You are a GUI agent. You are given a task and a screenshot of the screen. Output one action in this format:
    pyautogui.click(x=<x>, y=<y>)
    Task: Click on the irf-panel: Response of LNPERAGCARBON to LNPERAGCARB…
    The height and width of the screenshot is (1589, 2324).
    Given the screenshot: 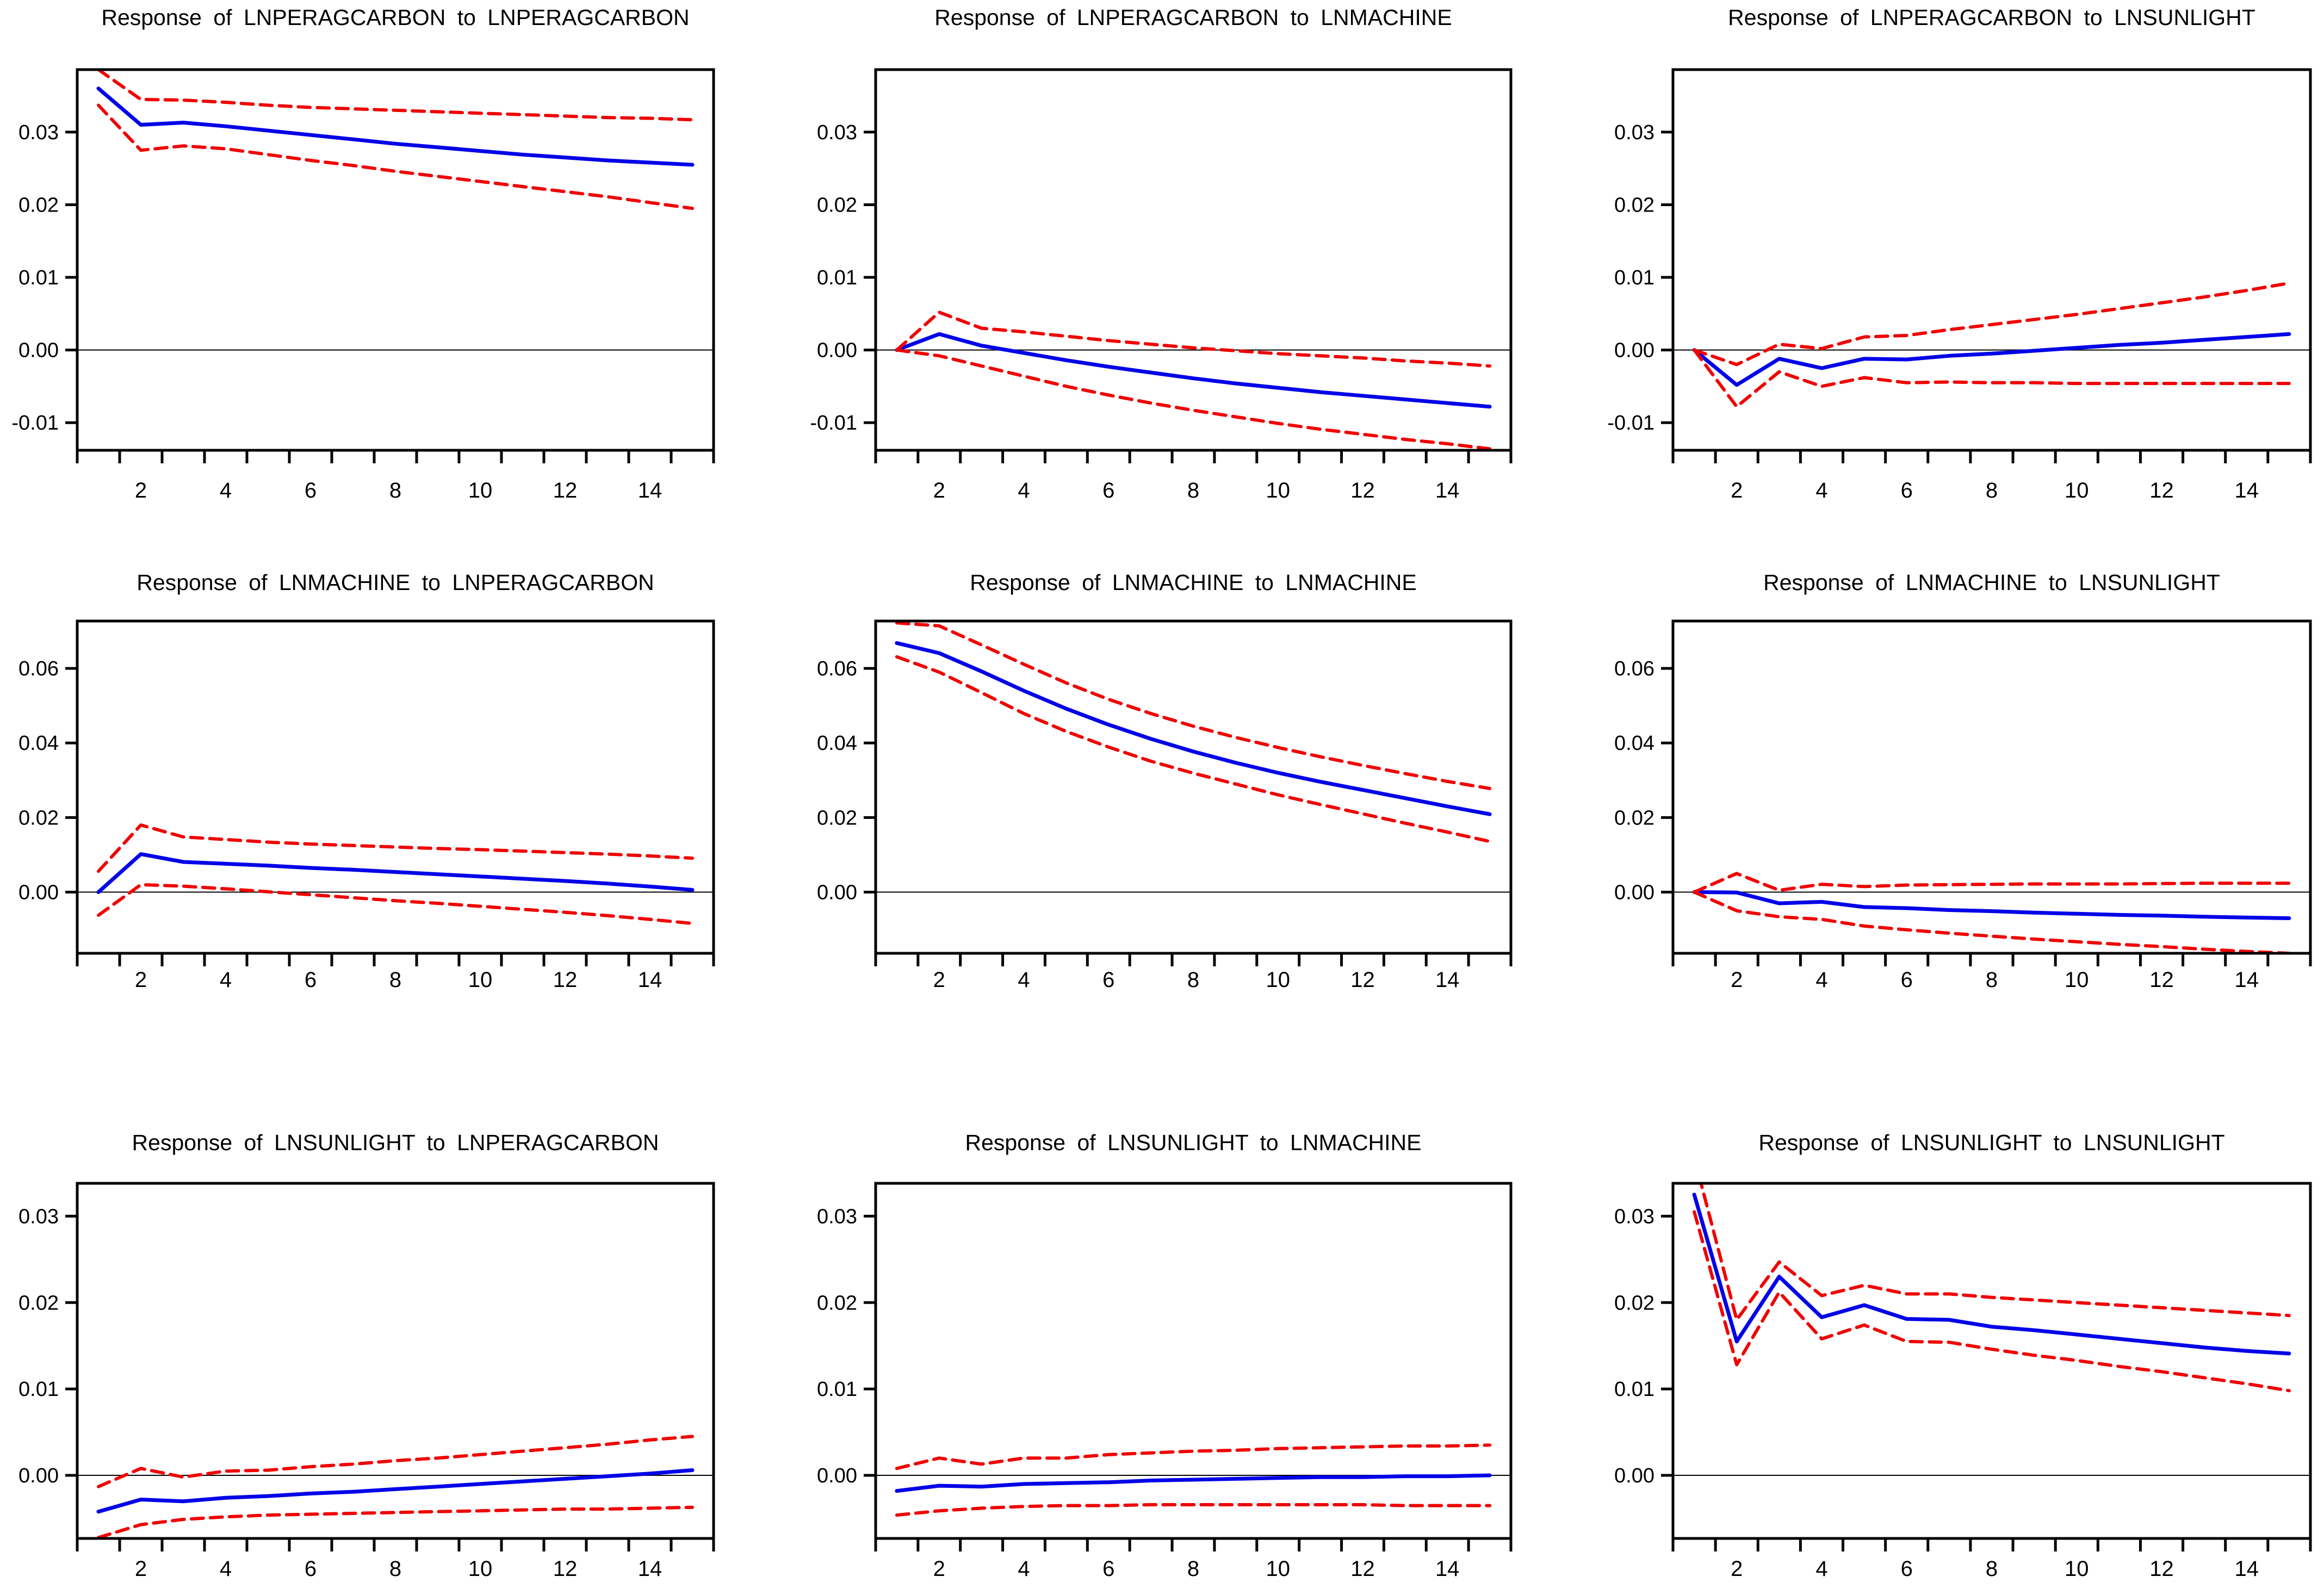 What is the action you would take?
    pyautogui.click(x=363, y=253)
    